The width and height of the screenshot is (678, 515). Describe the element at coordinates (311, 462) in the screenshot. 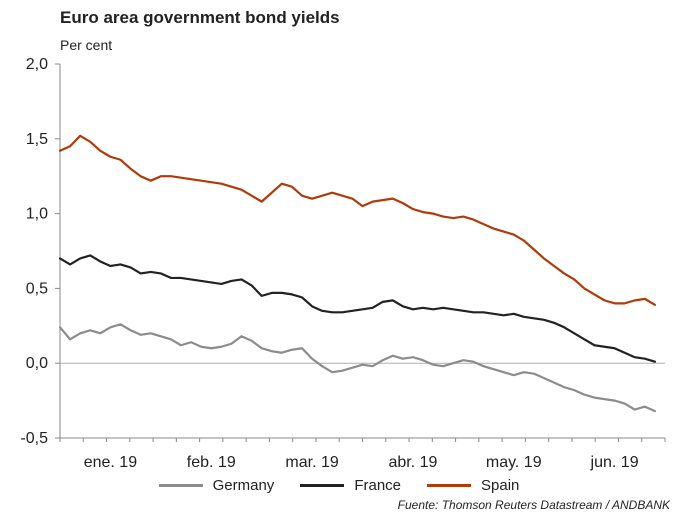

I see `x-tick-label: mar. 19` at that location.